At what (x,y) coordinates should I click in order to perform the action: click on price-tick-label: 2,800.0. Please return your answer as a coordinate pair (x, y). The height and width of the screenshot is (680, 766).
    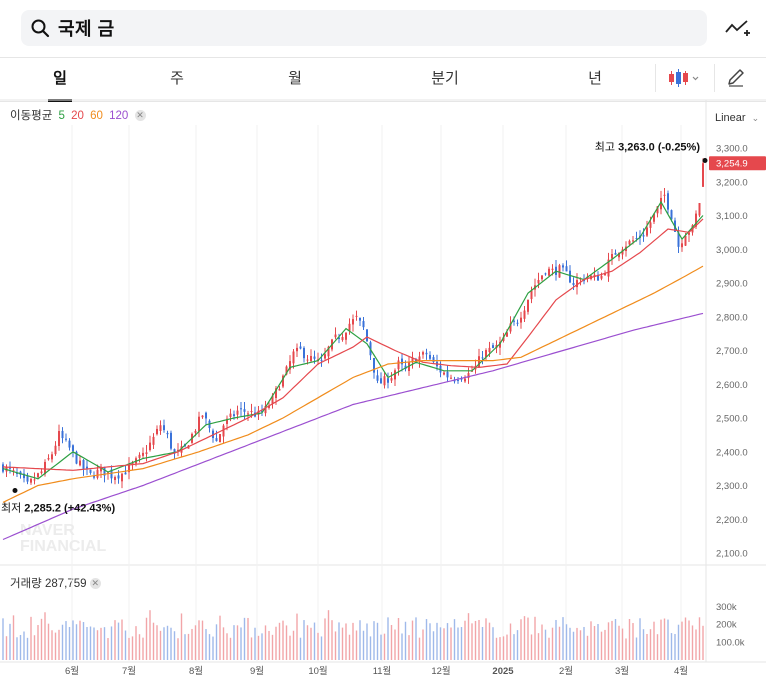
    Looking at the image, I should click on (732, 317).